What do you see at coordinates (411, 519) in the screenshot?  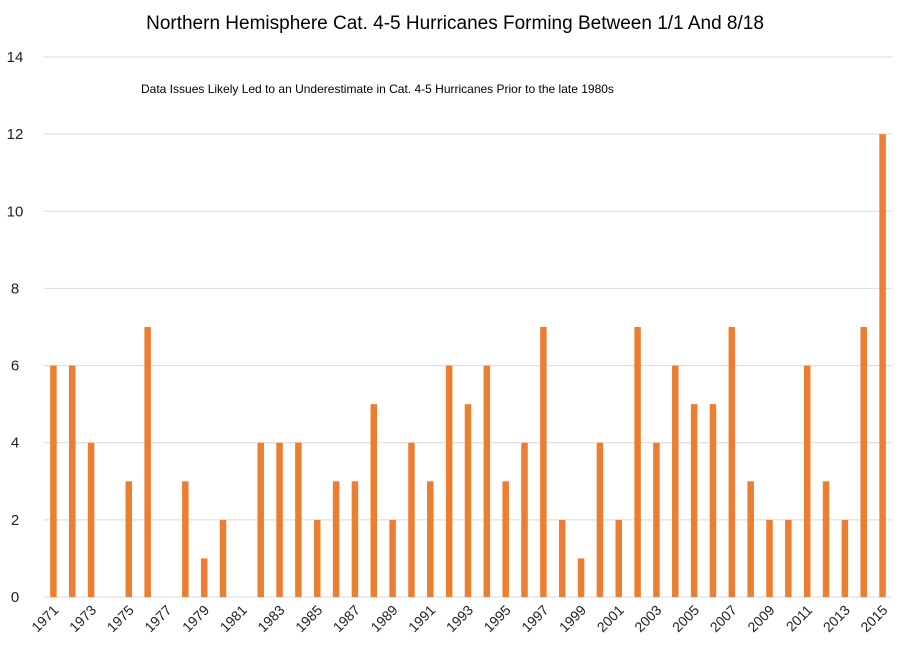 I see `bar-1990` at bounding box center [411, 519].